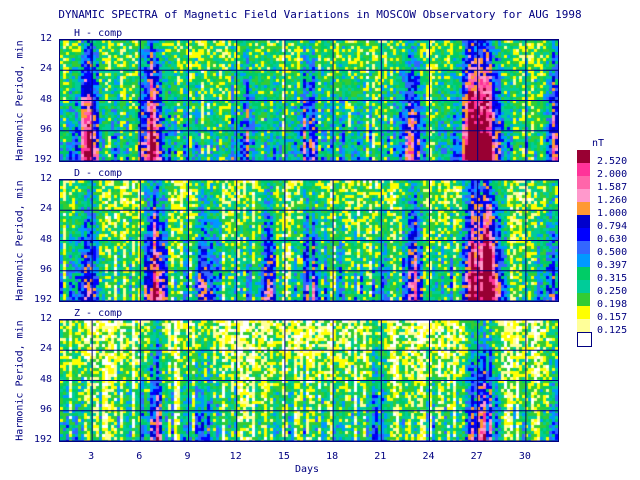  Describe the element at coordinates (612, 187) in the screenshot. I see `colorbar-level-label: 1.587` at that location.